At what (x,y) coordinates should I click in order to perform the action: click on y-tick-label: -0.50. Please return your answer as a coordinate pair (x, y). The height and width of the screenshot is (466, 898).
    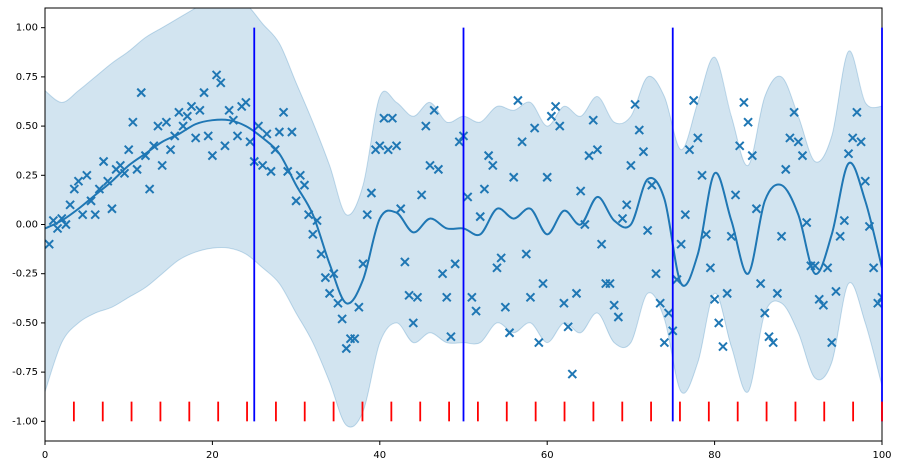
    Looking at the image, I should click on (25, 323).